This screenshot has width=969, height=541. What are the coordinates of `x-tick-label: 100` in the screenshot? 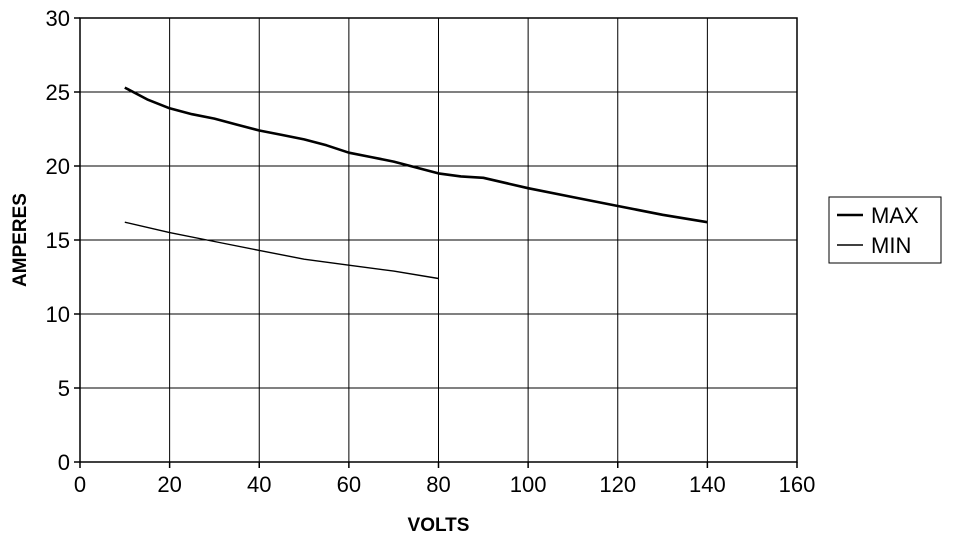 It's located at (528, 484).